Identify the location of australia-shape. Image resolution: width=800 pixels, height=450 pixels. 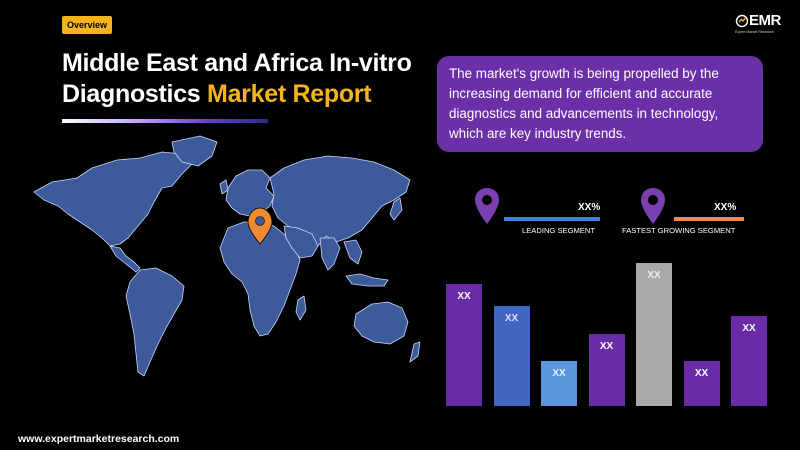
(381, 323).